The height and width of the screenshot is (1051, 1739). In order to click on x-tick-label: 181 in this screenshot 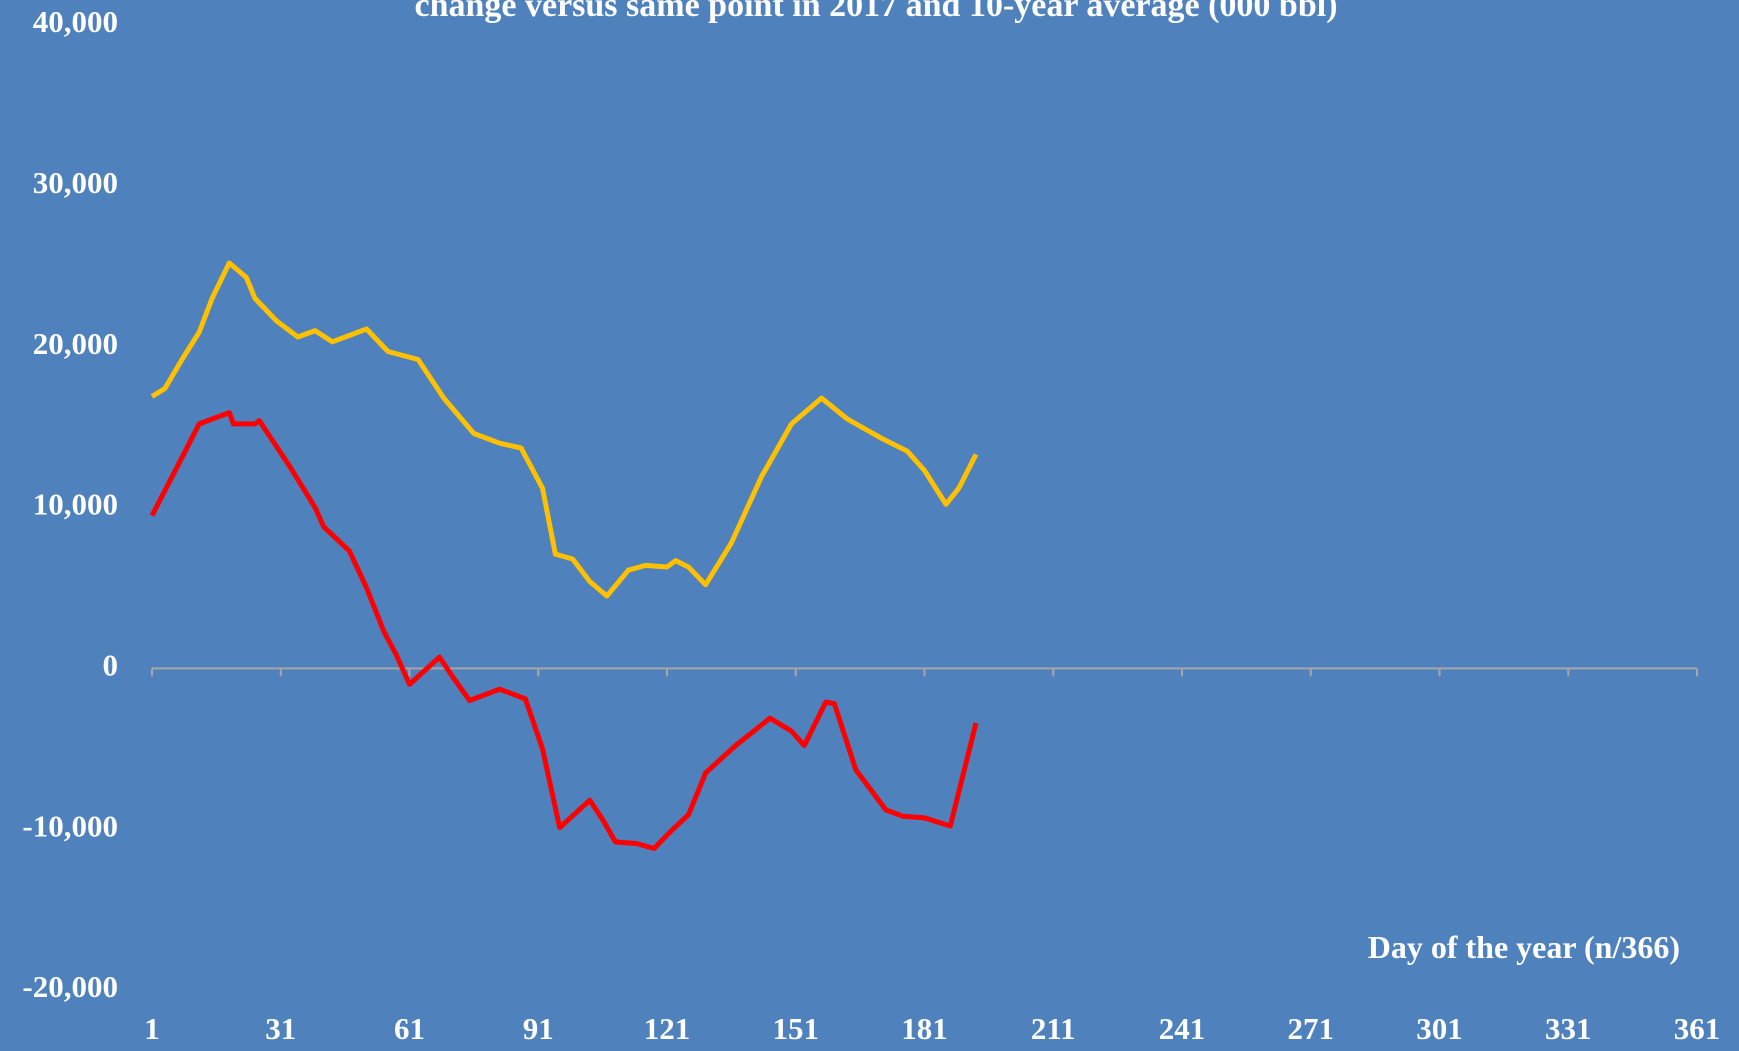, I will do `click(924, 1028)`.